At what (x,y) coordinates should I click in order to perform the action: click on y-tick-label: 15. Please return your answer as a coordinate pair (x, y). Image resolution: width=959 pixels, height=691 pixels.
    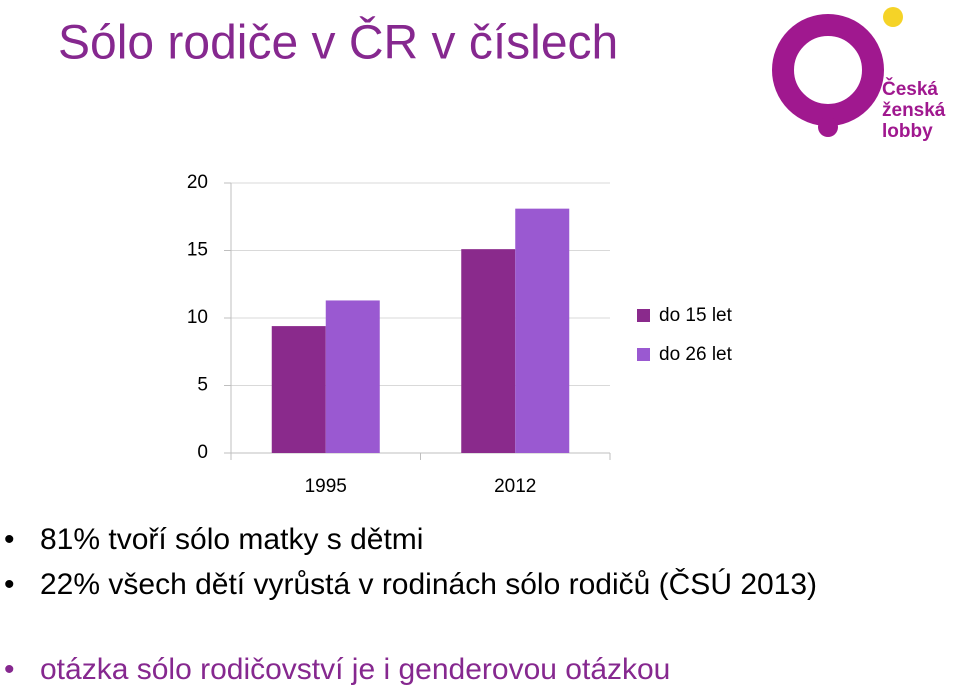
    Looking at the image, I should click on (197, 250).